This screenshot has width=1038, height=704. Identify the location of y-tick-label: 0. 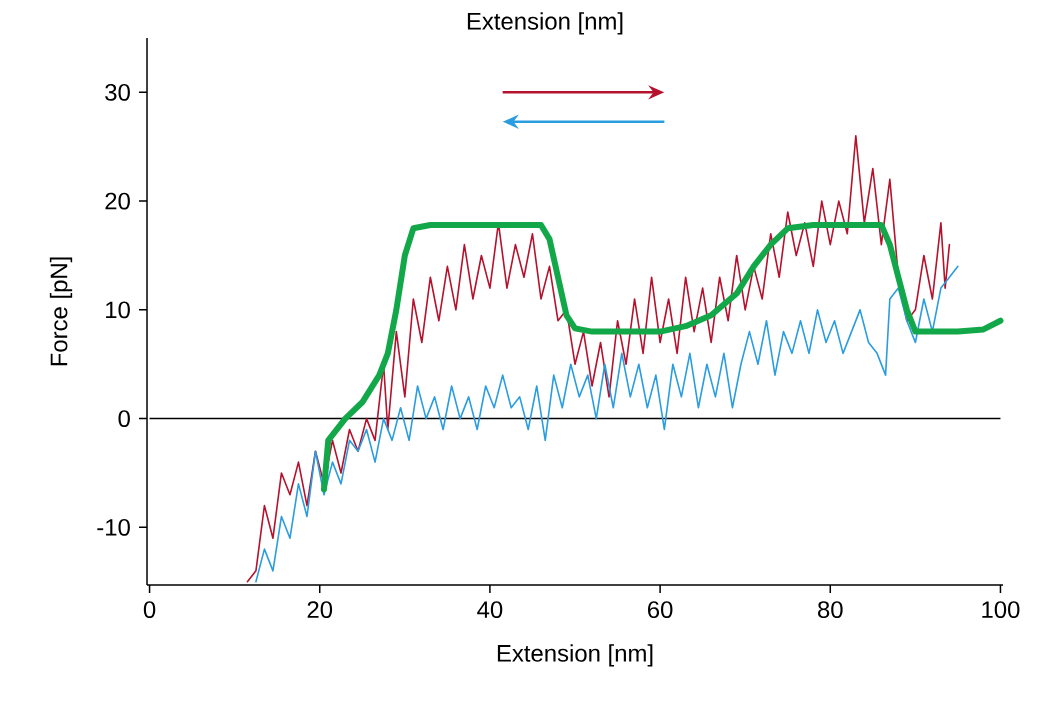
(124, 419).